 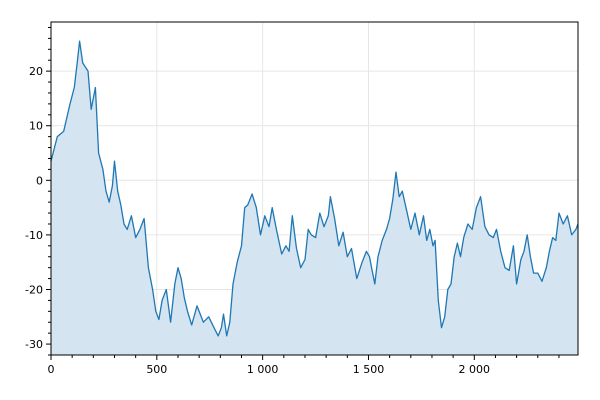 What do you see at coordinates (39, 180) in the screenshot?
I see `y-tick-label: 0` at bounding box center [39, 180].